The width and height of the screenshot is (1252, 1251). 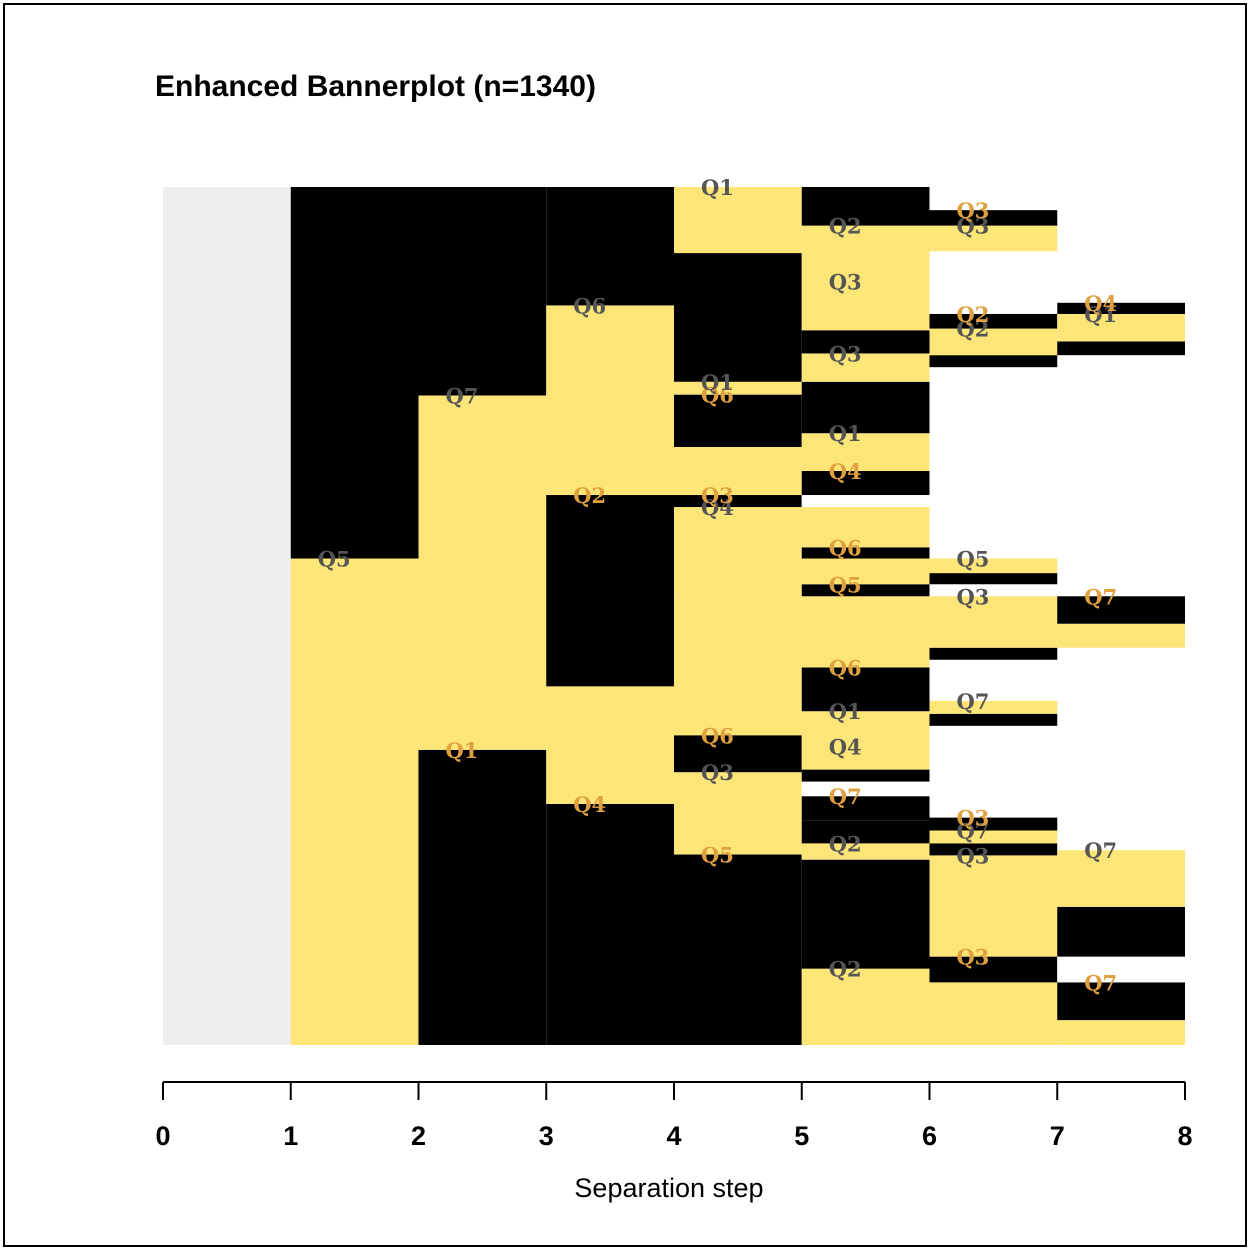 I want to click on x-tick-label: 6, so click(x=929, y=1136).